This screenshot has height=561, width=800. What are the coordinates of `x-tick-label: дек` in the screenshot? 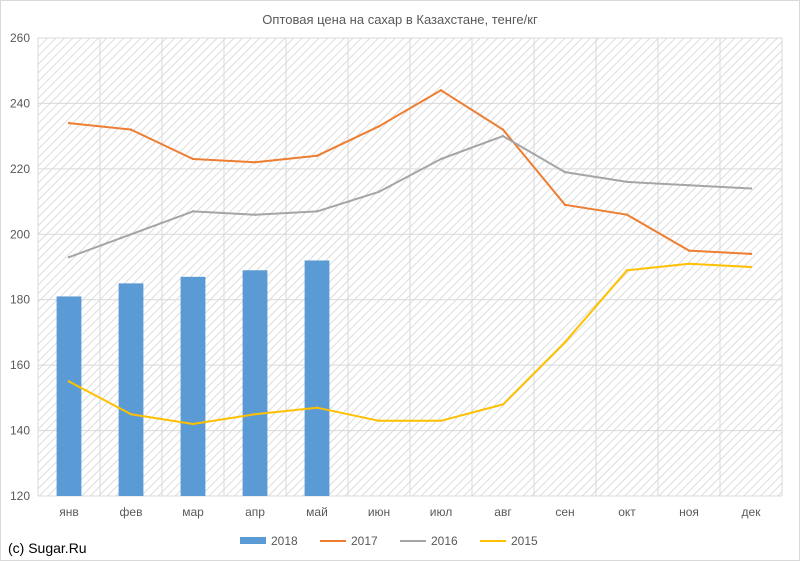 It's located at (752, 512).